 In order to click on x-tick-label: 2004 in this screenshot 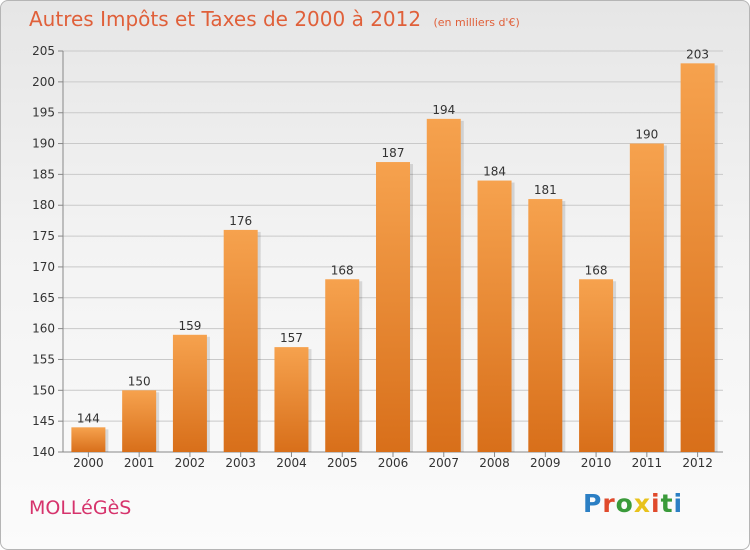, I will do `click(291, 463)`.